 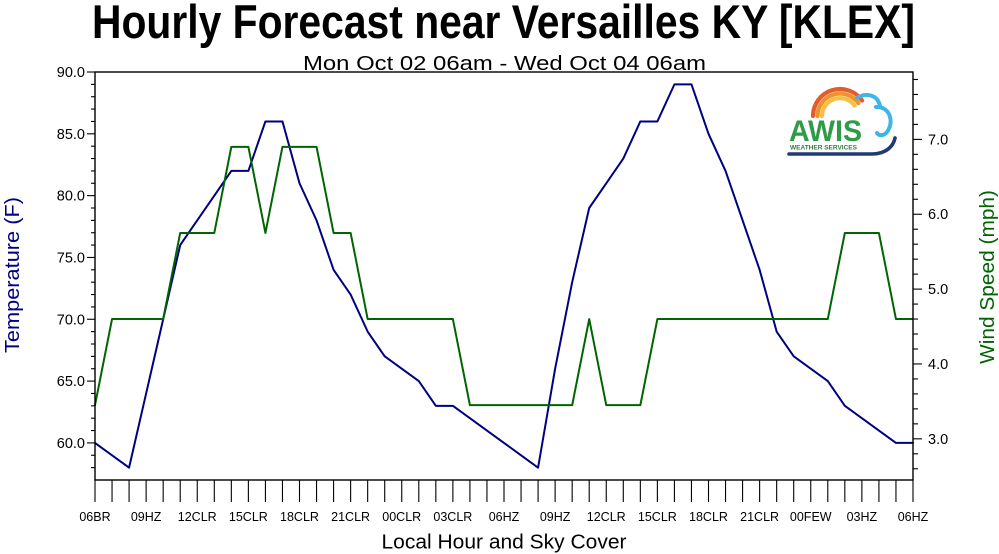 I want to click on left-tick-label: 80.0, so click(x=71, y=197).